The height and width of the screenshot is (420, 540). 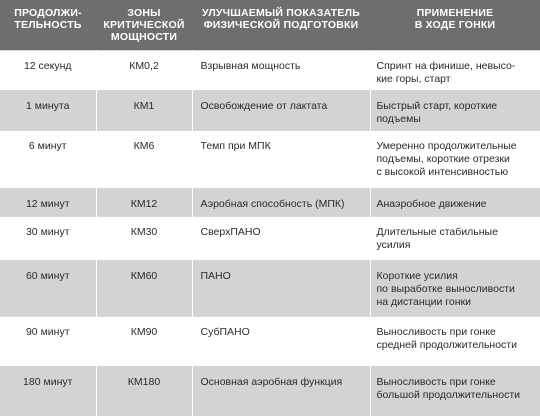 What do you see at coordinates (280, 391) in the screenshot?
I see `cell-improved-metric: Основная аэробная функция` at bounding box center [280, 391].